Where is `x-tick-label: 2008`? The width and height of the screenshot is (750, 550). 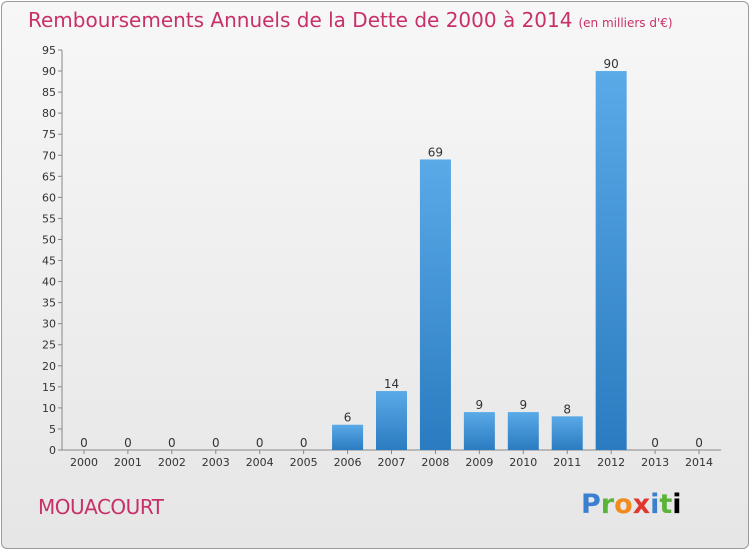 x-tick-label: 2008 is located at coordinates (435, 462).